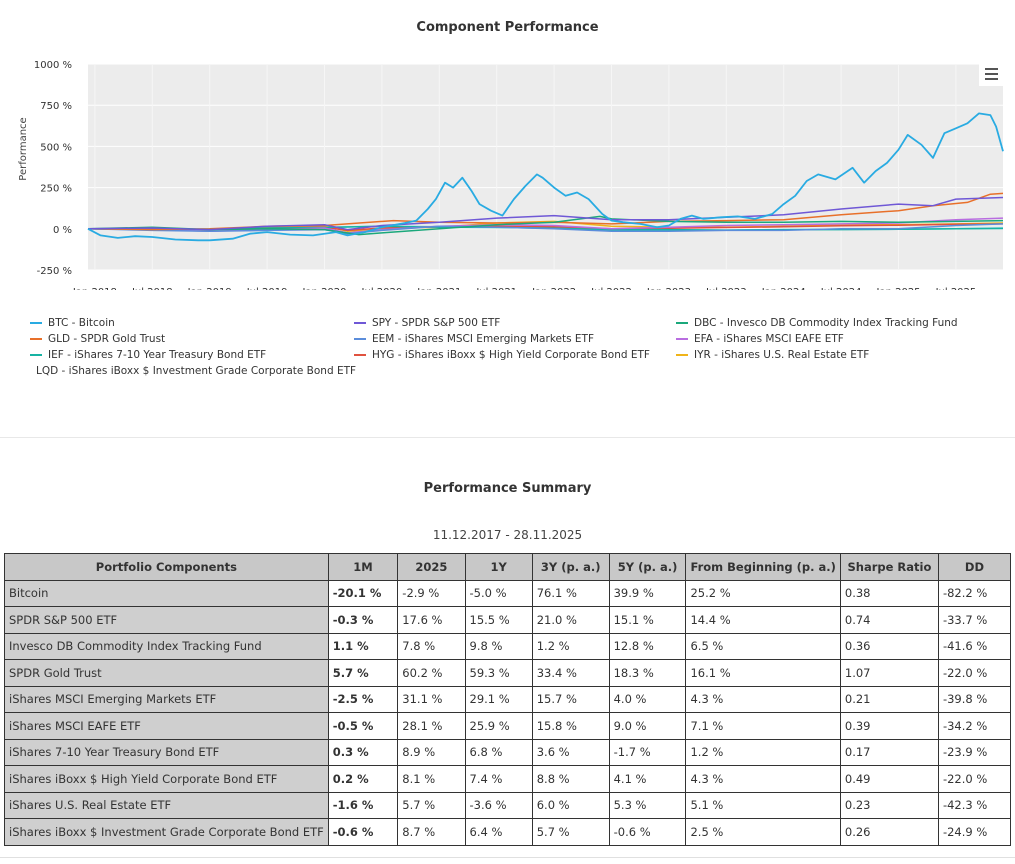 This screenshot has width=1015, height=864. Describe the element at coordinates (889, 620) in the screenshot. I see `value-cell: 0.74` at that location.